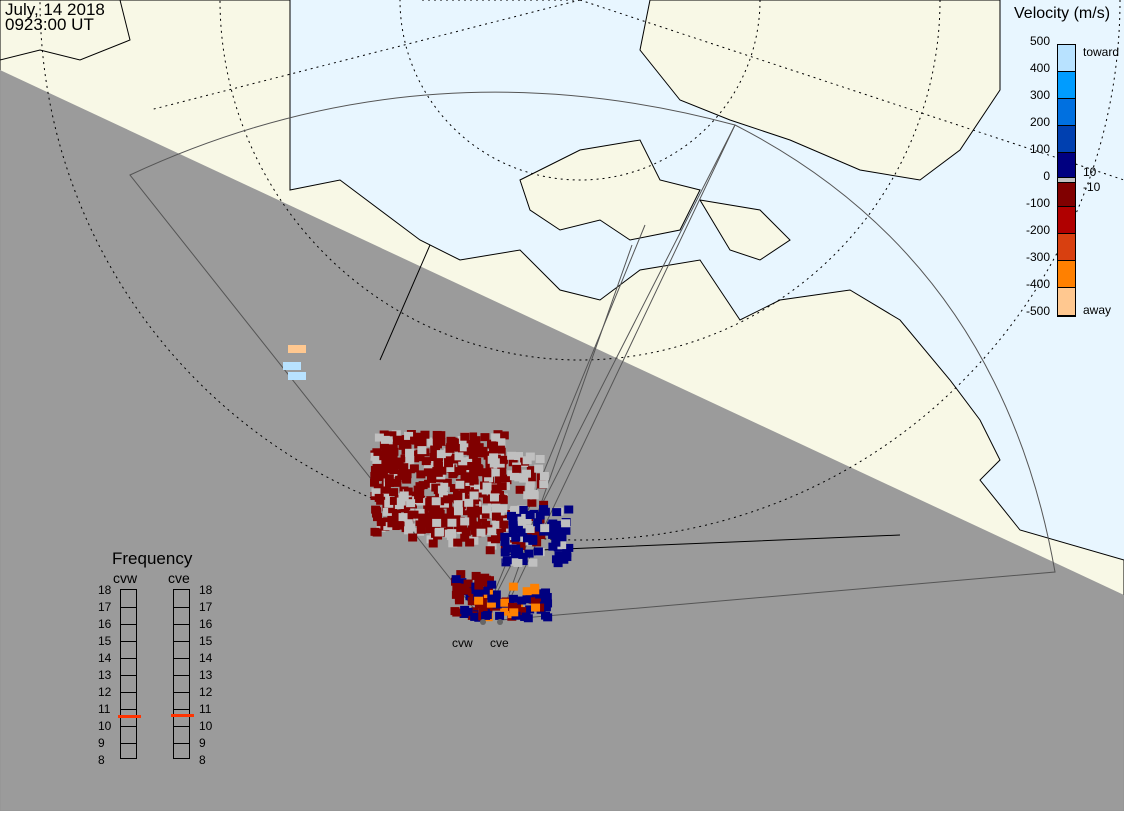 The width and height of the screenshot is (1124, 816). Describe the element at coordinates (1097, 310) in the screenshot. I see `away-label: away` at that location.